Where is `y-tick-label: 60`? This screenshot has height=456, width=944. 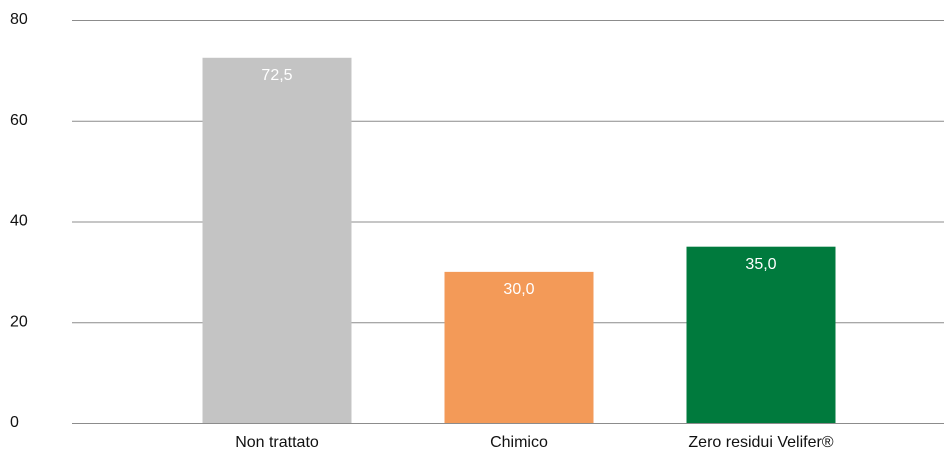
y-tick-label: 60 is located at coordinates (19, 120).